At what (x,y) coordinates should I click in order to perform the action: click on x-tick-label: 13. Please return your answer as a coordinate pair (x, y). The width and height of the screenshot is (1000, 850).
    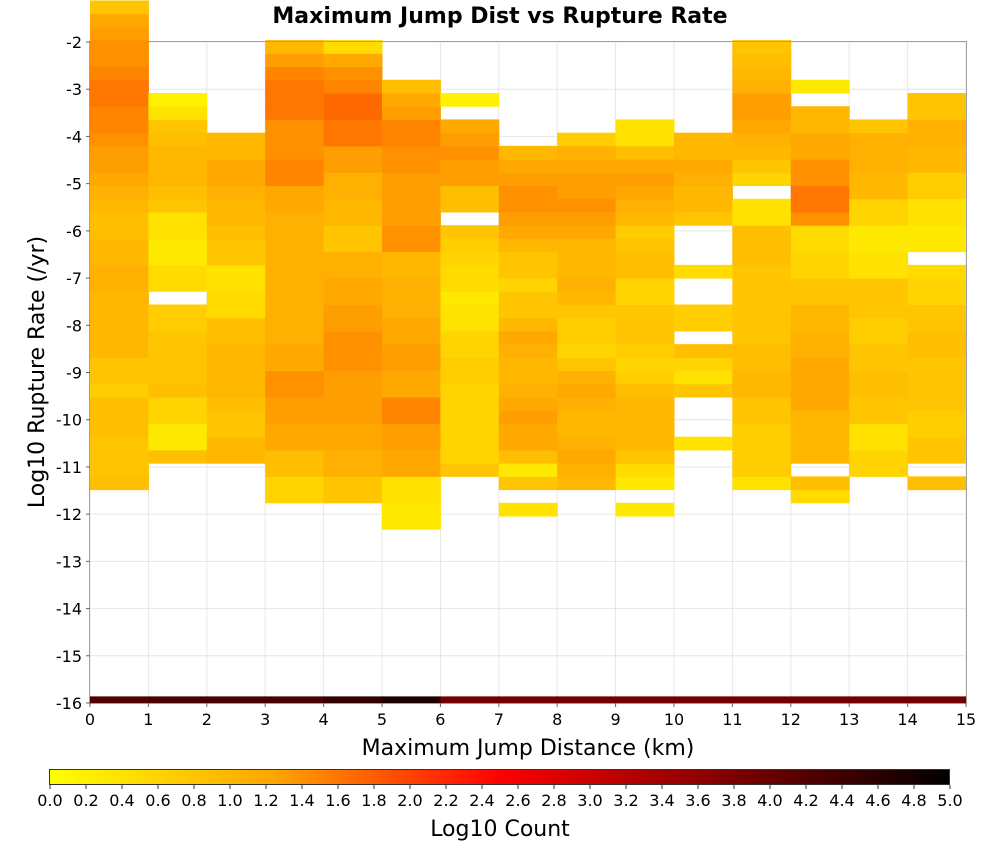
    Looking at the image, I should click on (849, 719).